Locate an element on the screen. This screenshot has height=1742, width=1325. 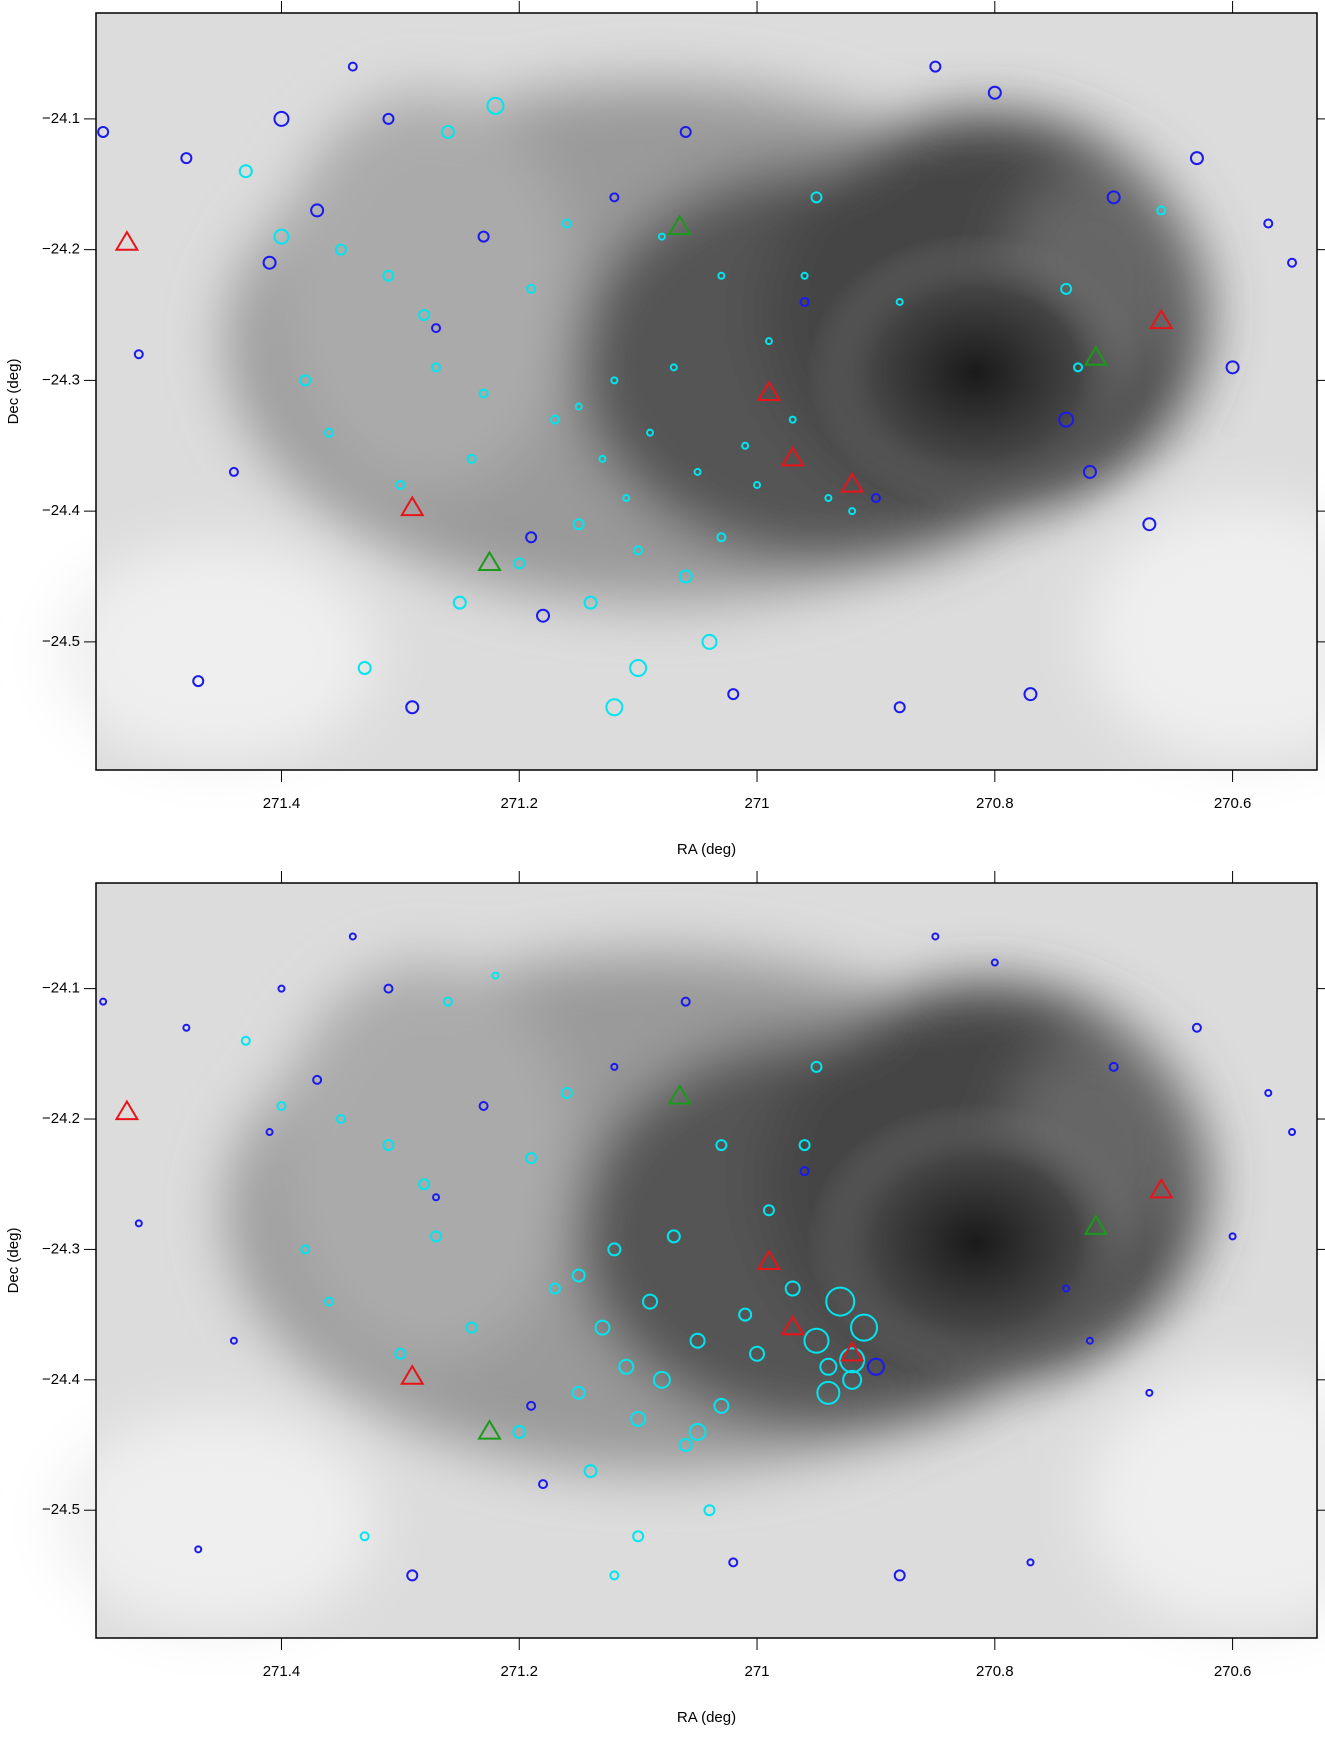
y-tick-label: −24.4 is located at coordinates (61, 510).